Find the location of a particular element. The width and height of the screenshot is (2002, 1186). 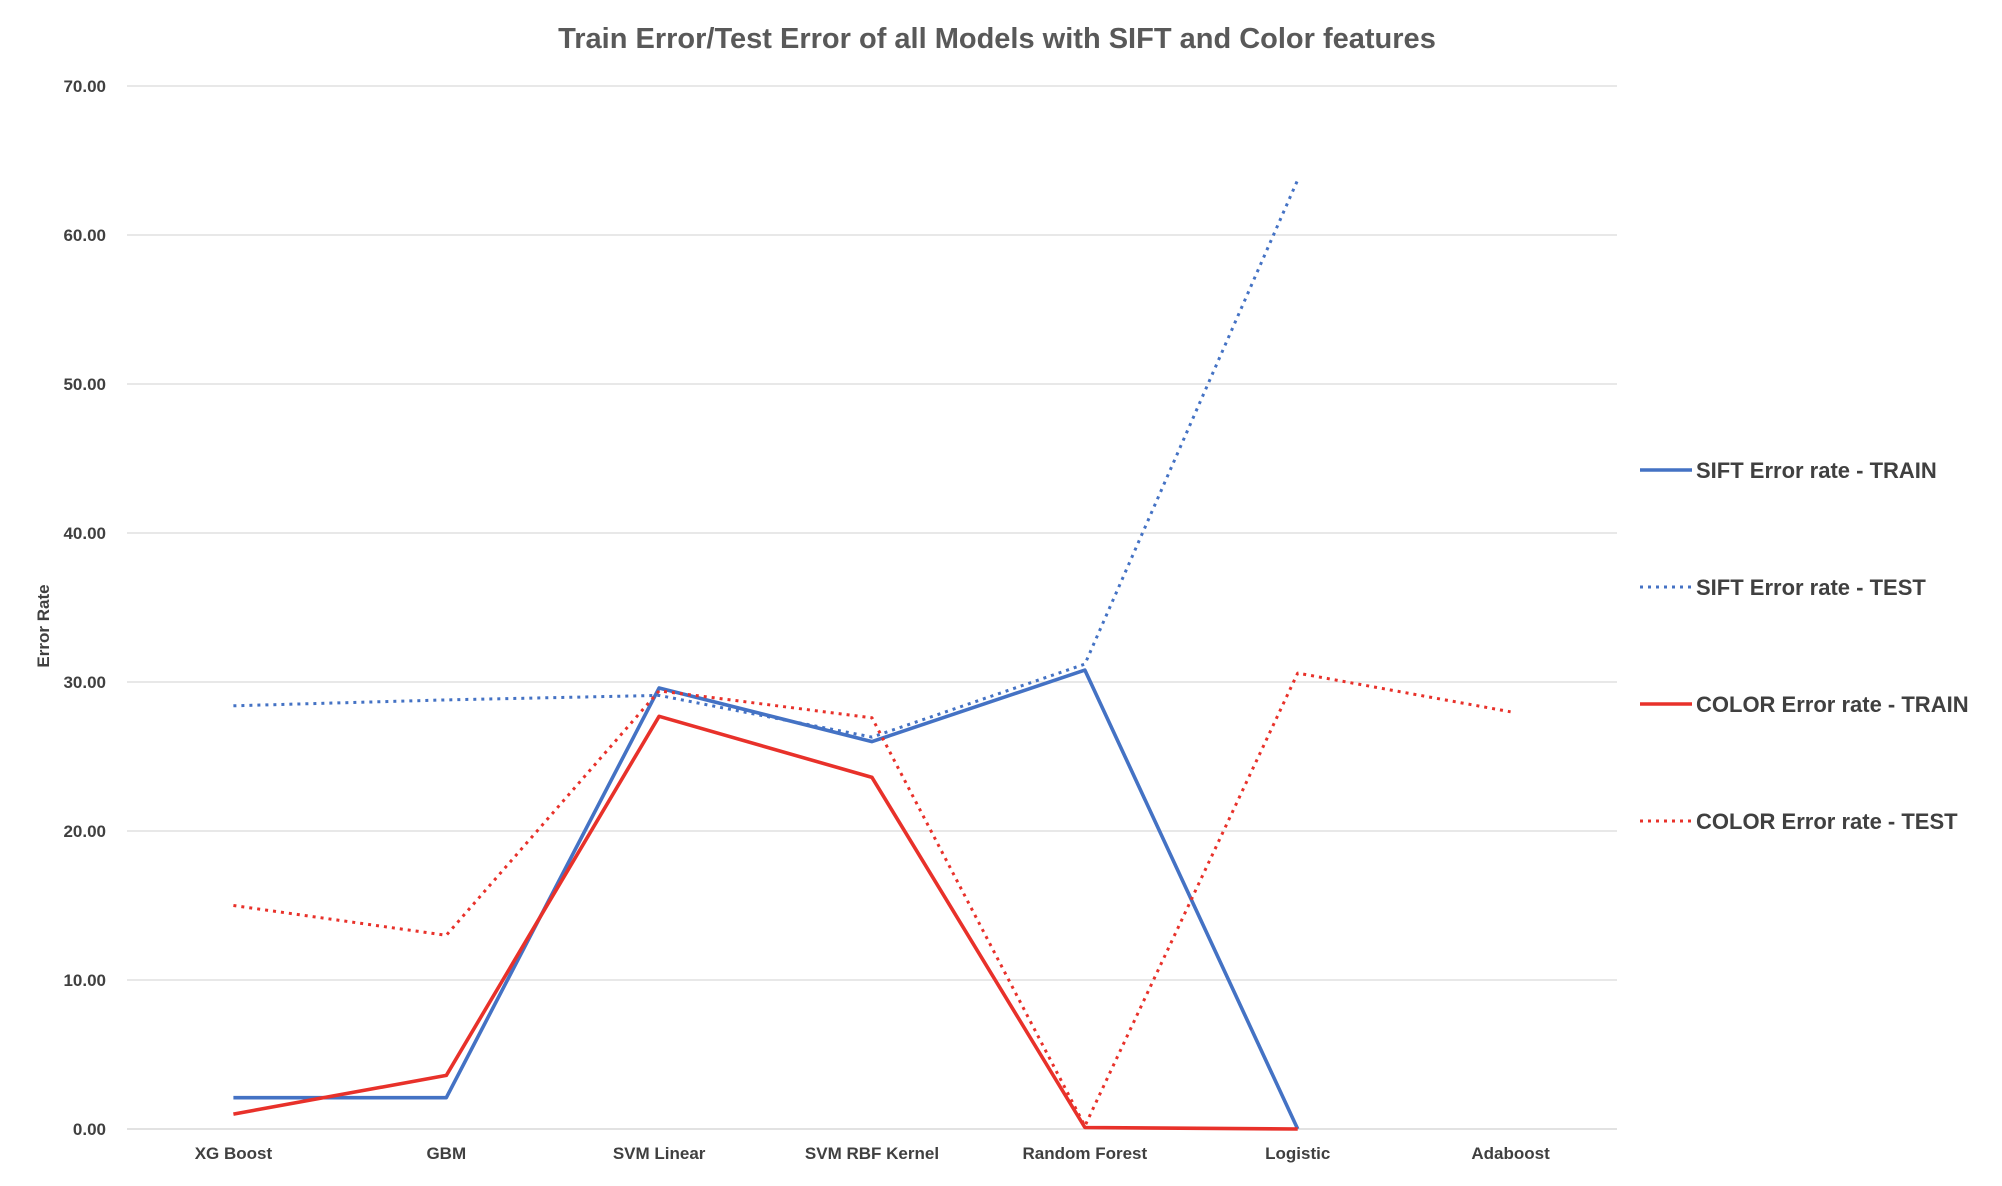

legend-item: COLOR Error rate - TRAIN is located at coordinates (1804, 704).